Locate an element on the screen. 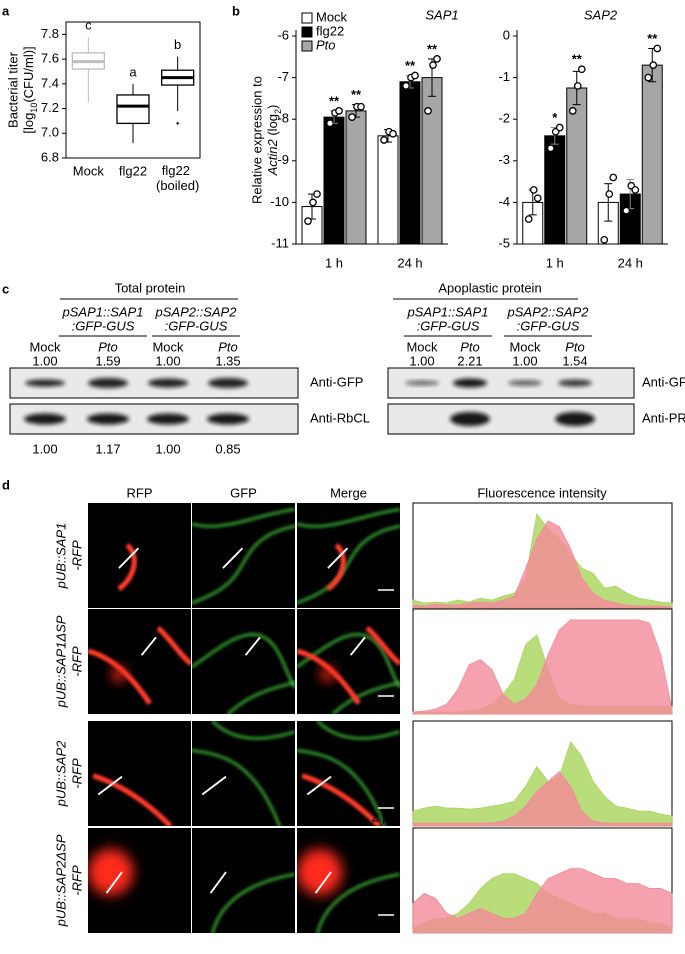 This screenshot has width=685, height=954. column-header: Fluorescence intensity is located at coordinates (542, 492).